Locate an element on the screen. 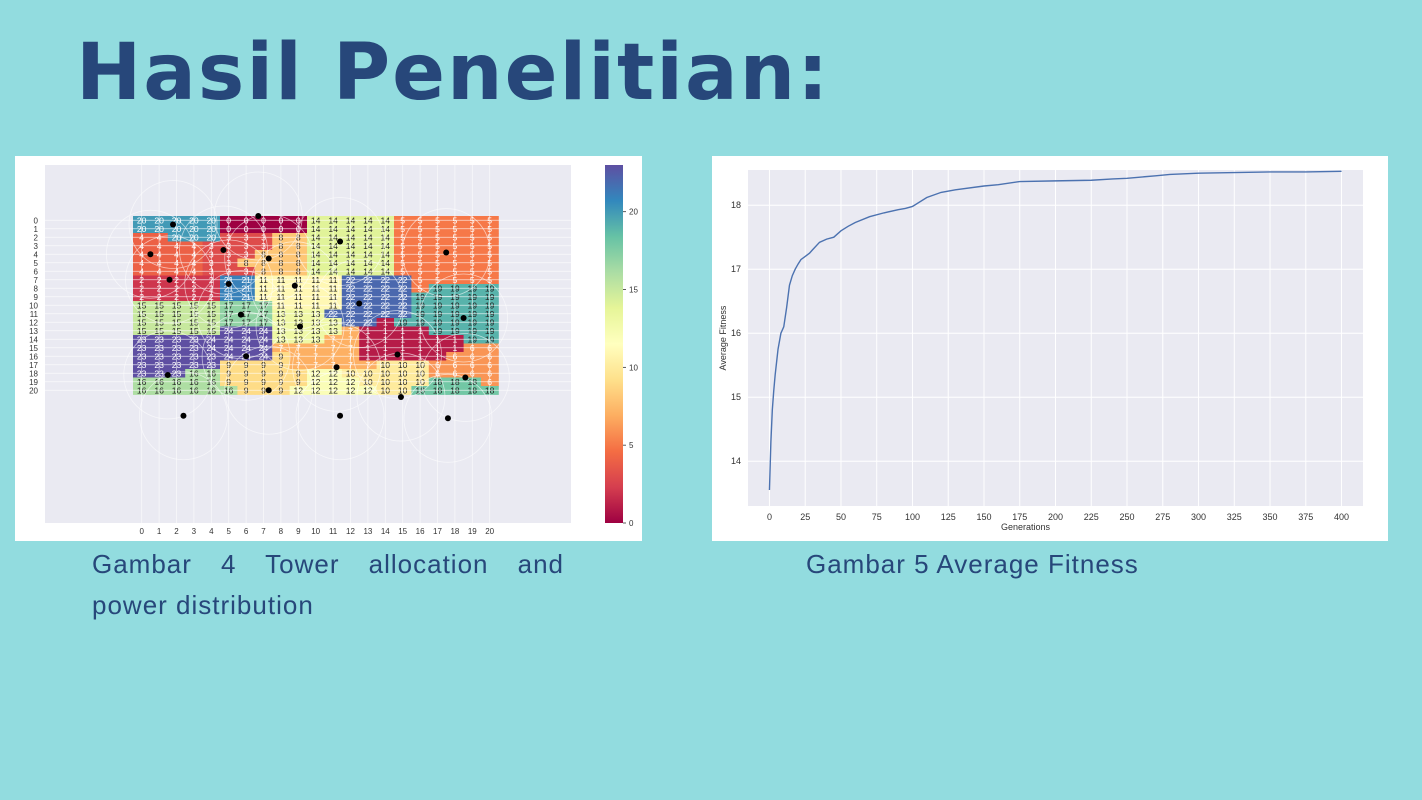 The width and height of the screenshot is (1422, 800). heatmap-y-tick-label: 16 is located at coordinates (33, 356).